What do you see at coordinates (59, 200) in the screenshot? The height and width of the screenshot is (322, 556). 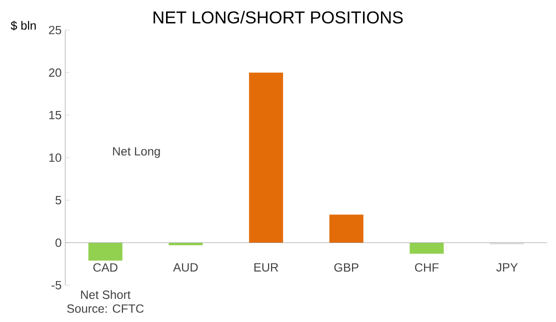 I see `y-tick-label: 5` at bounding box center [59, 200].